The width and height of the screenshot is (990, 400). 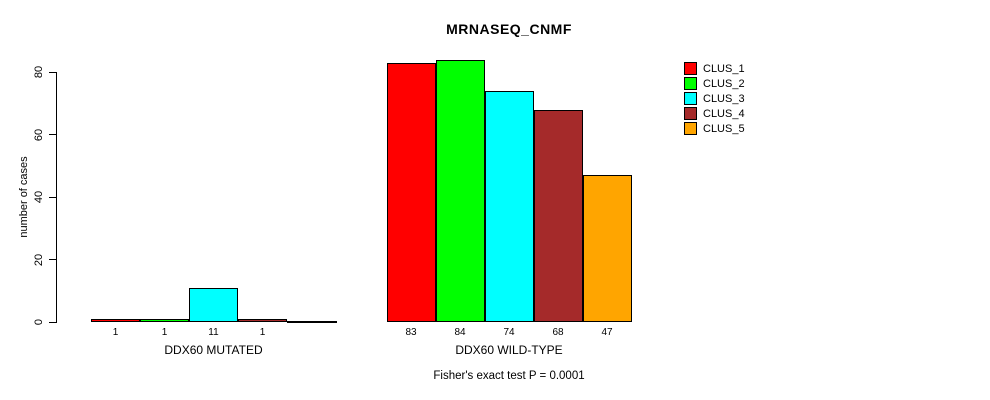 I want to click on legend-row: CLUS_2, so click(x=714, y=83).